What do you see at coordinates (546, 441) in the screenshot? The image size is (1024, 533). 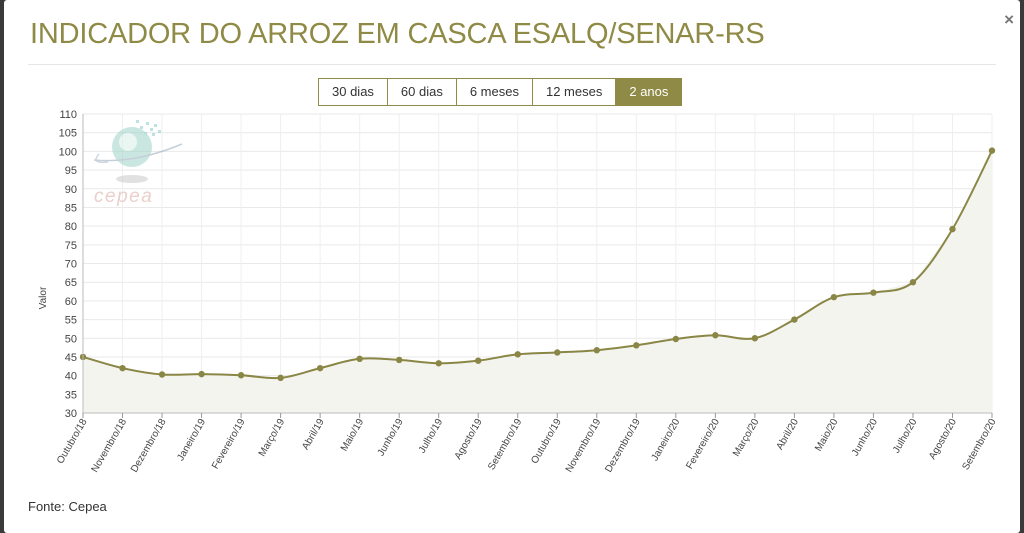 I see `x-tick-label: Outubro/19` at bounding box center [546, 441].